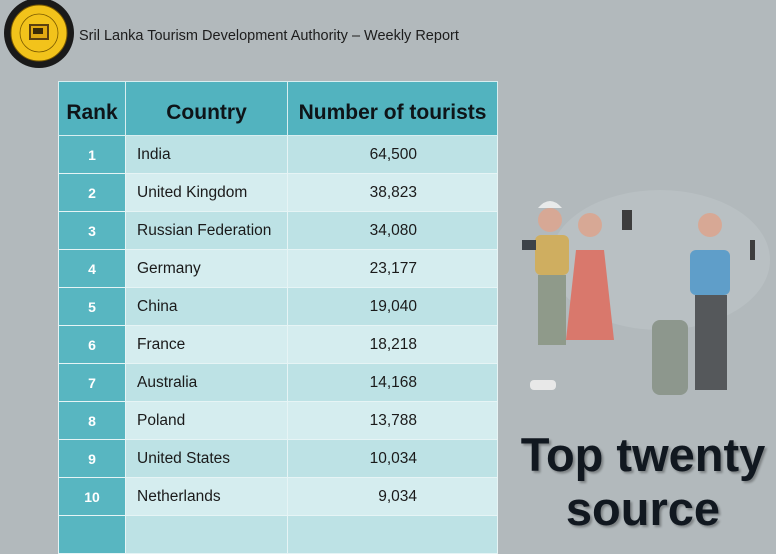 Image resolution: width=776 pixels, height=554 pixels. What do you see at coordinates (92, 230) in the screenshot?
I see `rank-cell: 3` at bounding box center [92, 230].